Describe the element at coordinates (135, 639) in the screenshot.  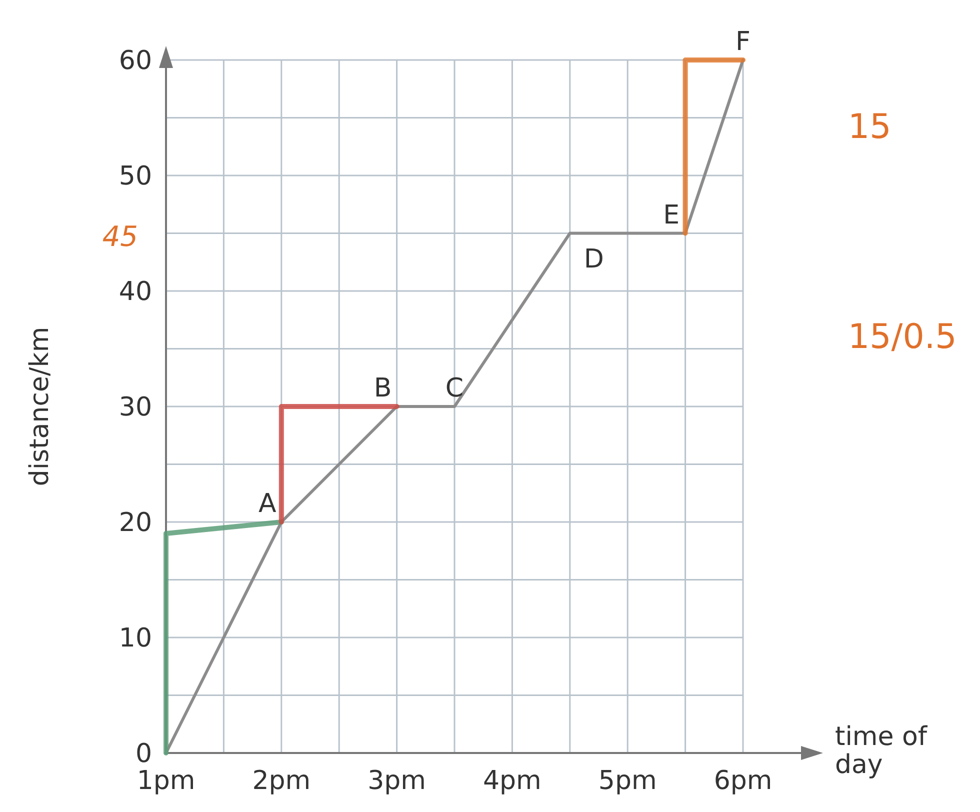
I see `y-tick-label: 10` at that location.